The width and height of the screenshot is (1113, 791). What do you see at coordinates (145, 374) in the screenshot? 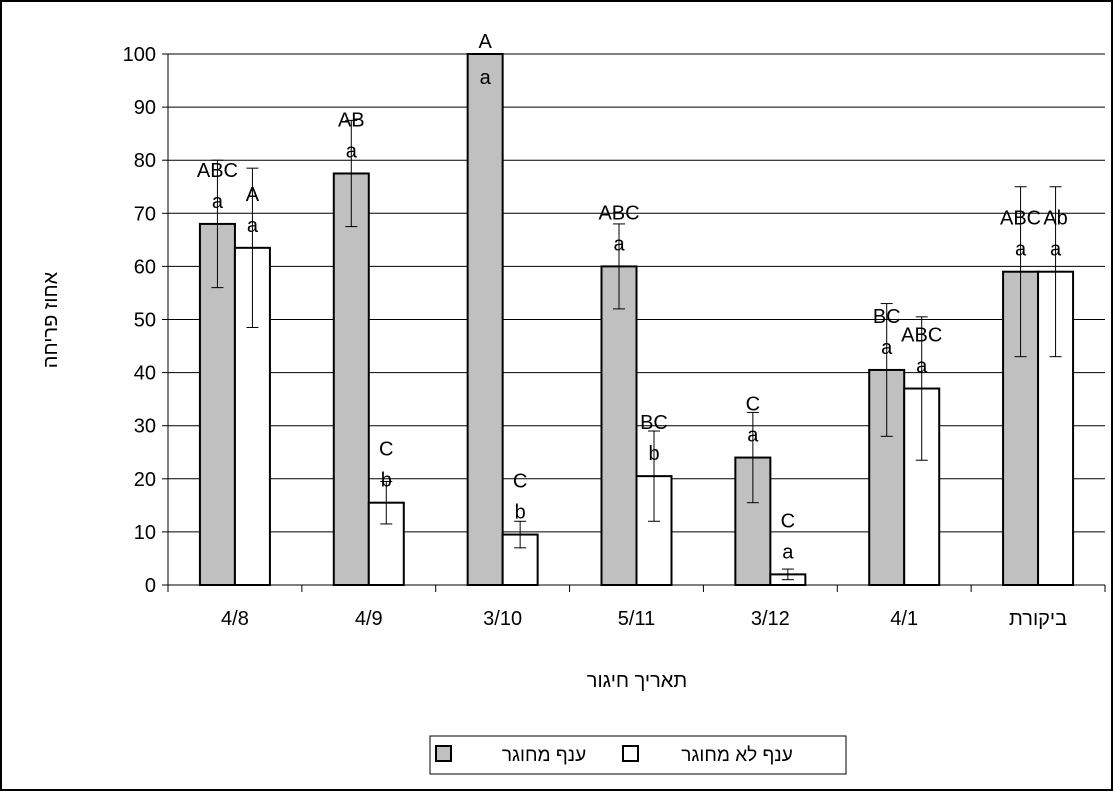
I see `y-tick-label: 40` at bounding box center [145, 374].